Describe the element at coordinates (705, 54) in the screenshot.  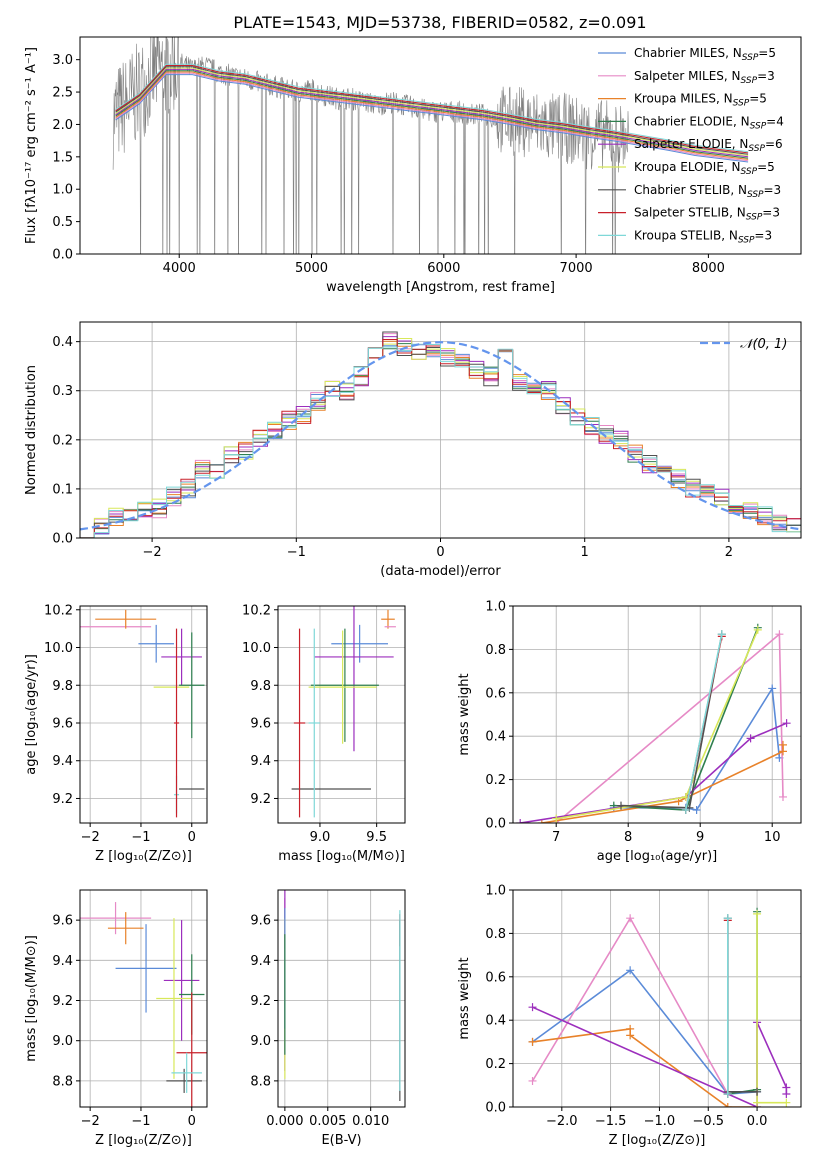
I see `legend-entry: Chabrier MILES, NSSP=5` at that location.